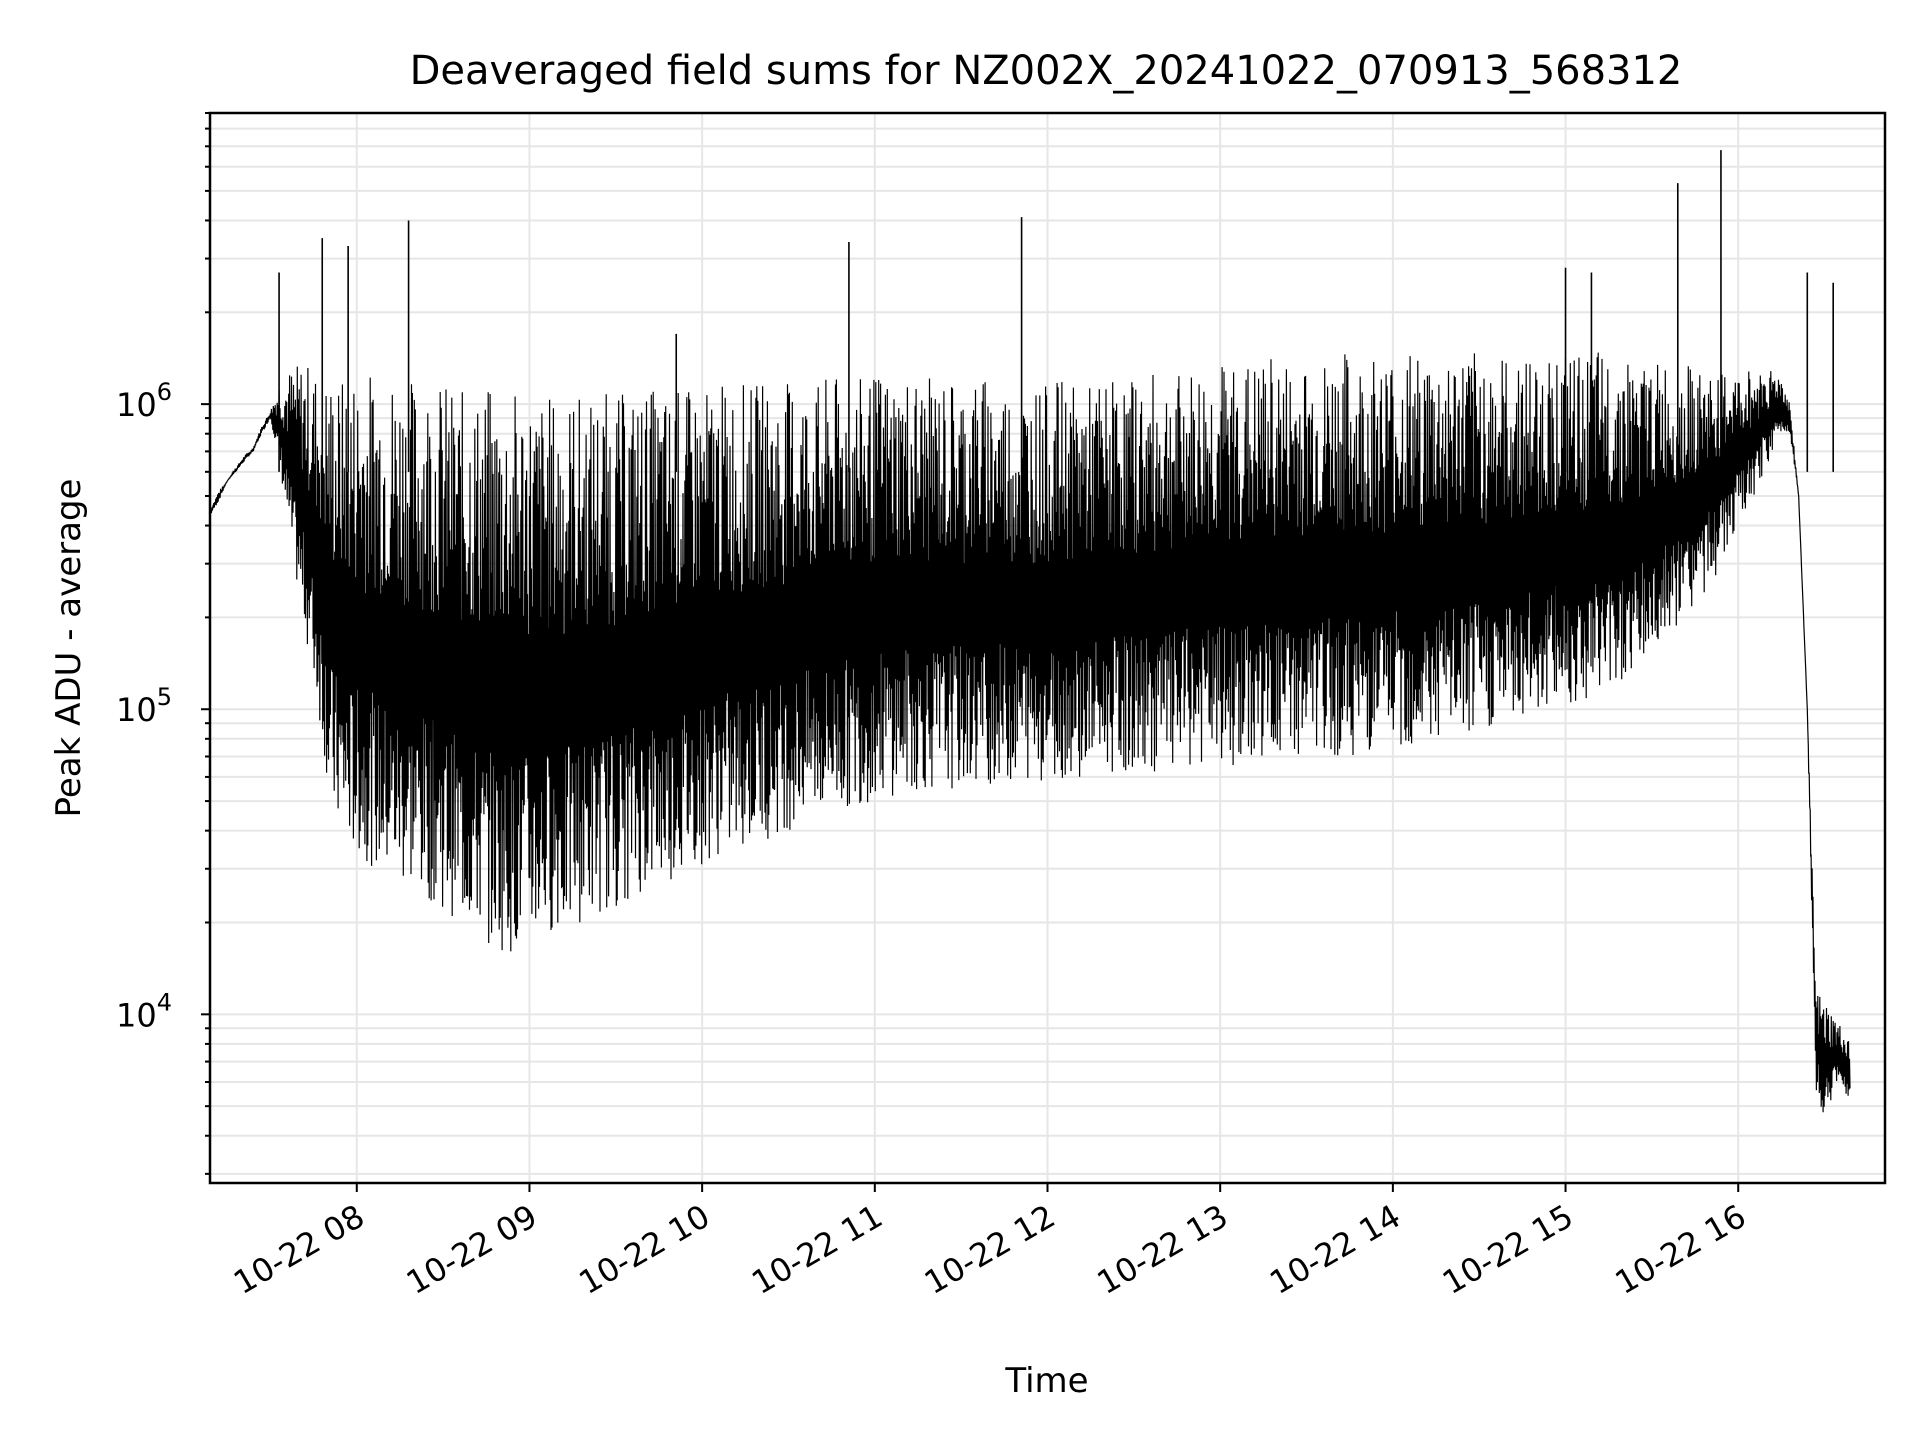 The image size is (1920, 1440). I want to click on y-tick-exponent: 6, so click(164, 392).